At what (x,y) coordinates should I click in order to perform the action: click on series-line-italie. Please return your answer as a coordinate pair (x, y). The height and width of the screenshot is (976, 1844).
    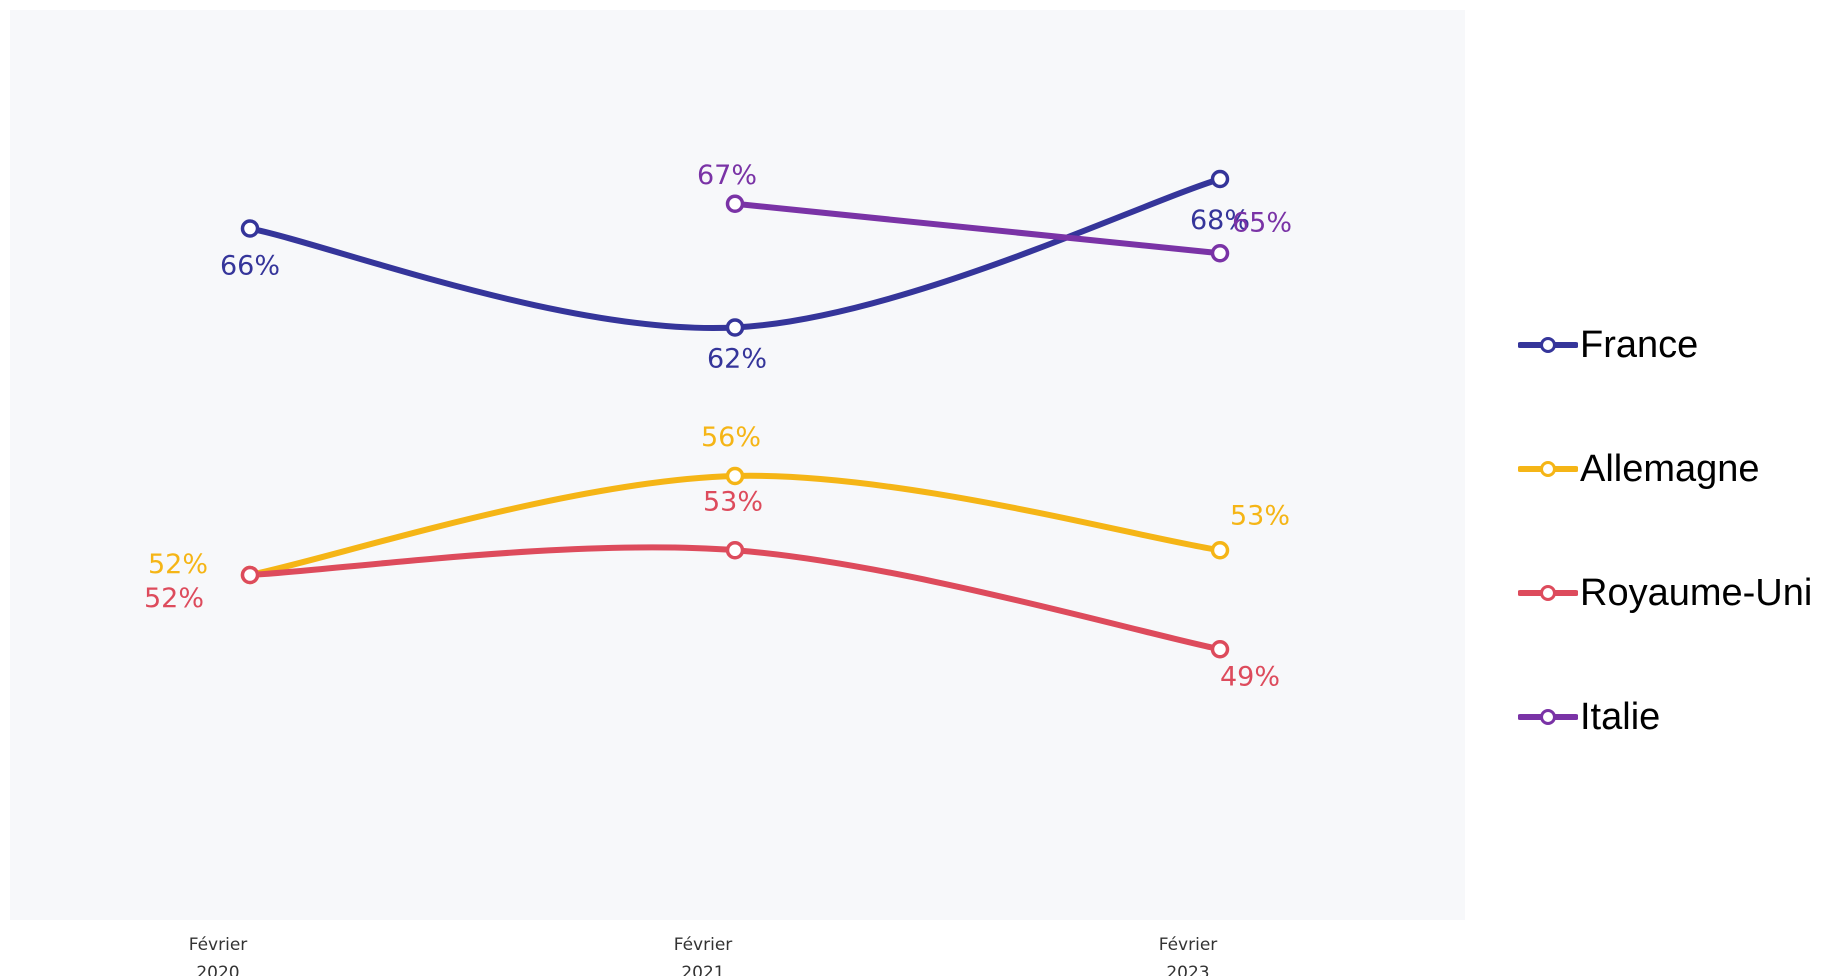
    Looking at the image, I should click on (977, 228).